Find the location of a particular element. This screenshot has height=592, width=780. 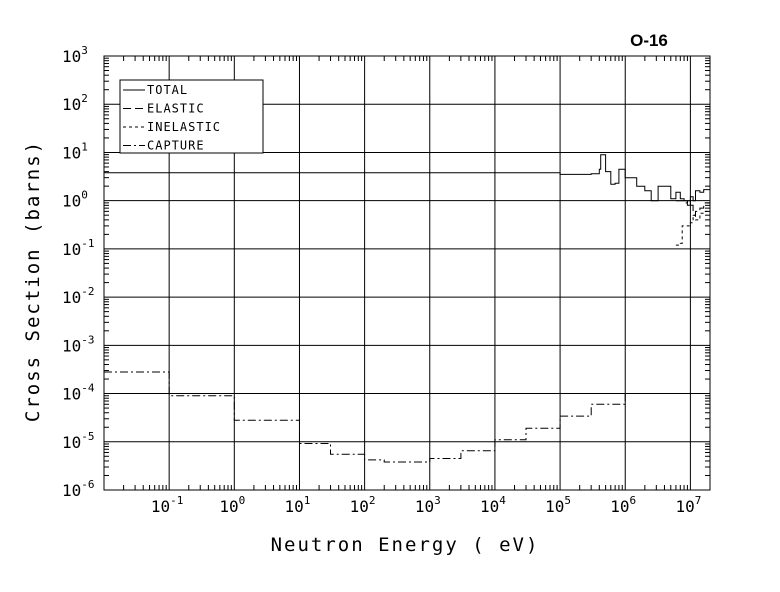

y-tick-label: 10² is located at coordinates (75, 103).